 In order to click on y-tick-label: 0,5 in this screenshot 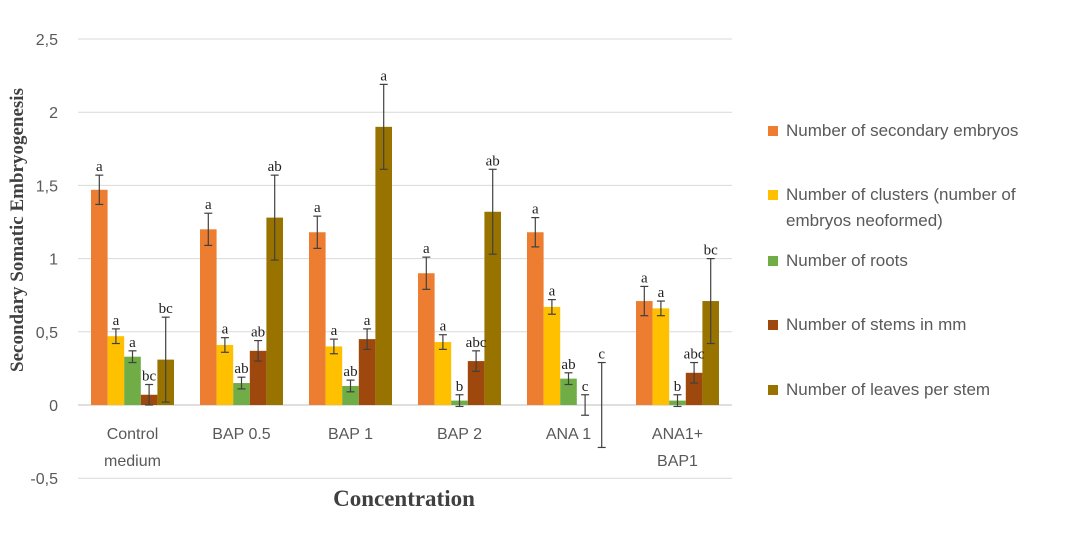, I will do `click(47, 333)`.